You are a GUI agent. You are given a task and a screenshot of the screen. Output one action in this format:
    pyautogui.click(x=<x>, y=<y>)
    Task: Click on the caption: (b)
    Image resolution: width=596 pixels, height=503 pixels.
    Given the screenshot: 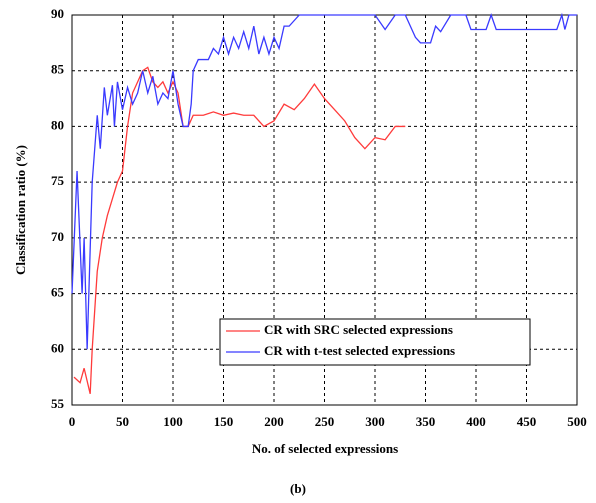 What is the action you would take?
    pyautogui.click(x=298, y=488)
    